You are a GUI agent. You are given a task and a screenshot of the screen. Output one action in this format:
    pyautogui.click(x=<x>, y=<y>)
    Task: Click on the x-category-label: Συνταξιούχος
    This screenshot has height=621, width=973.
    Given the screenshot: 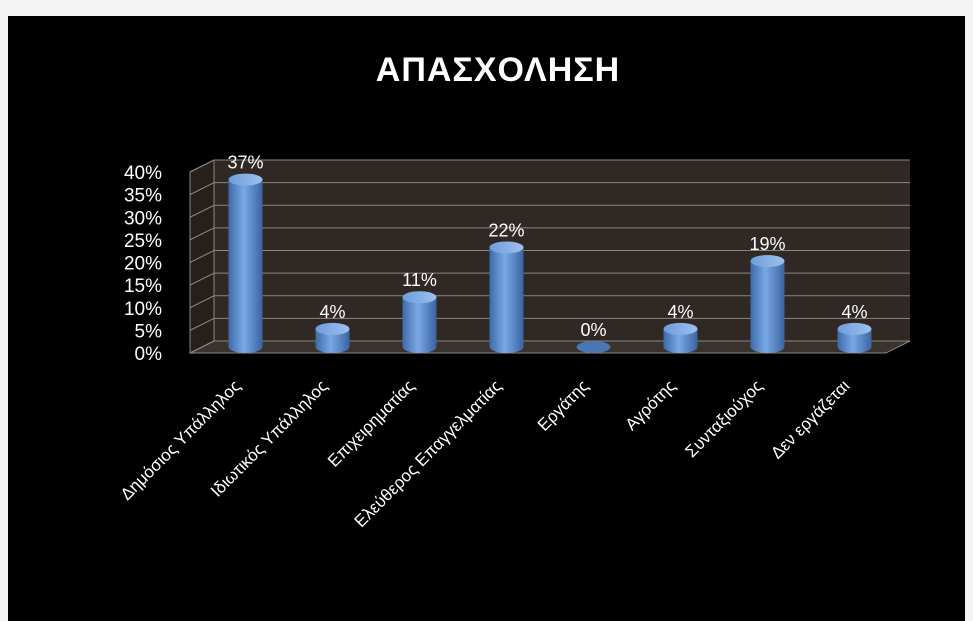 What is the action you would take?
    pyautogui.click(x=724, y=418)
    